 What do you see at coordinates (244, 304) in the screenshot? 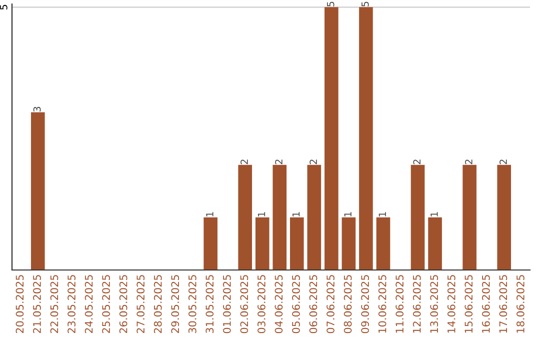
I see `x-tick-label: 02.06.2025` at bounding box center [244, 304].